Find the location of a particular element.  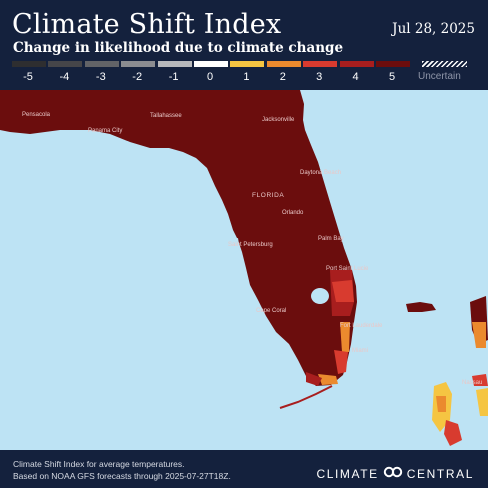

eleuthera is located at coordinates (482, 402).